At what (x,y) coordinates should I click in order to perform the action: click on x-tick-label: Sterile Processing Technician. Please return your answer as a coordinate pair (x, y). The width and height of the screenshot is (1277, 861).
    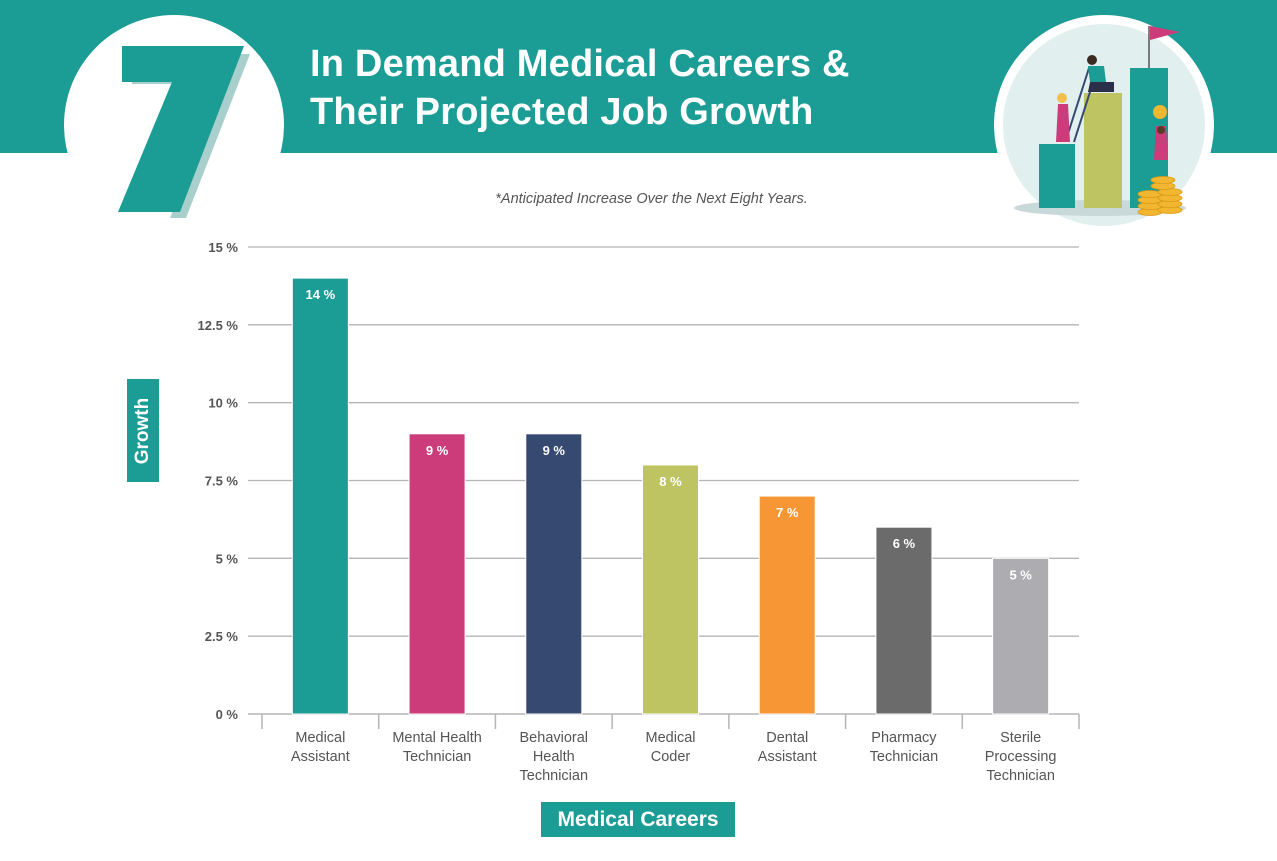
    Looking at the image, I should click on (1021, 757).